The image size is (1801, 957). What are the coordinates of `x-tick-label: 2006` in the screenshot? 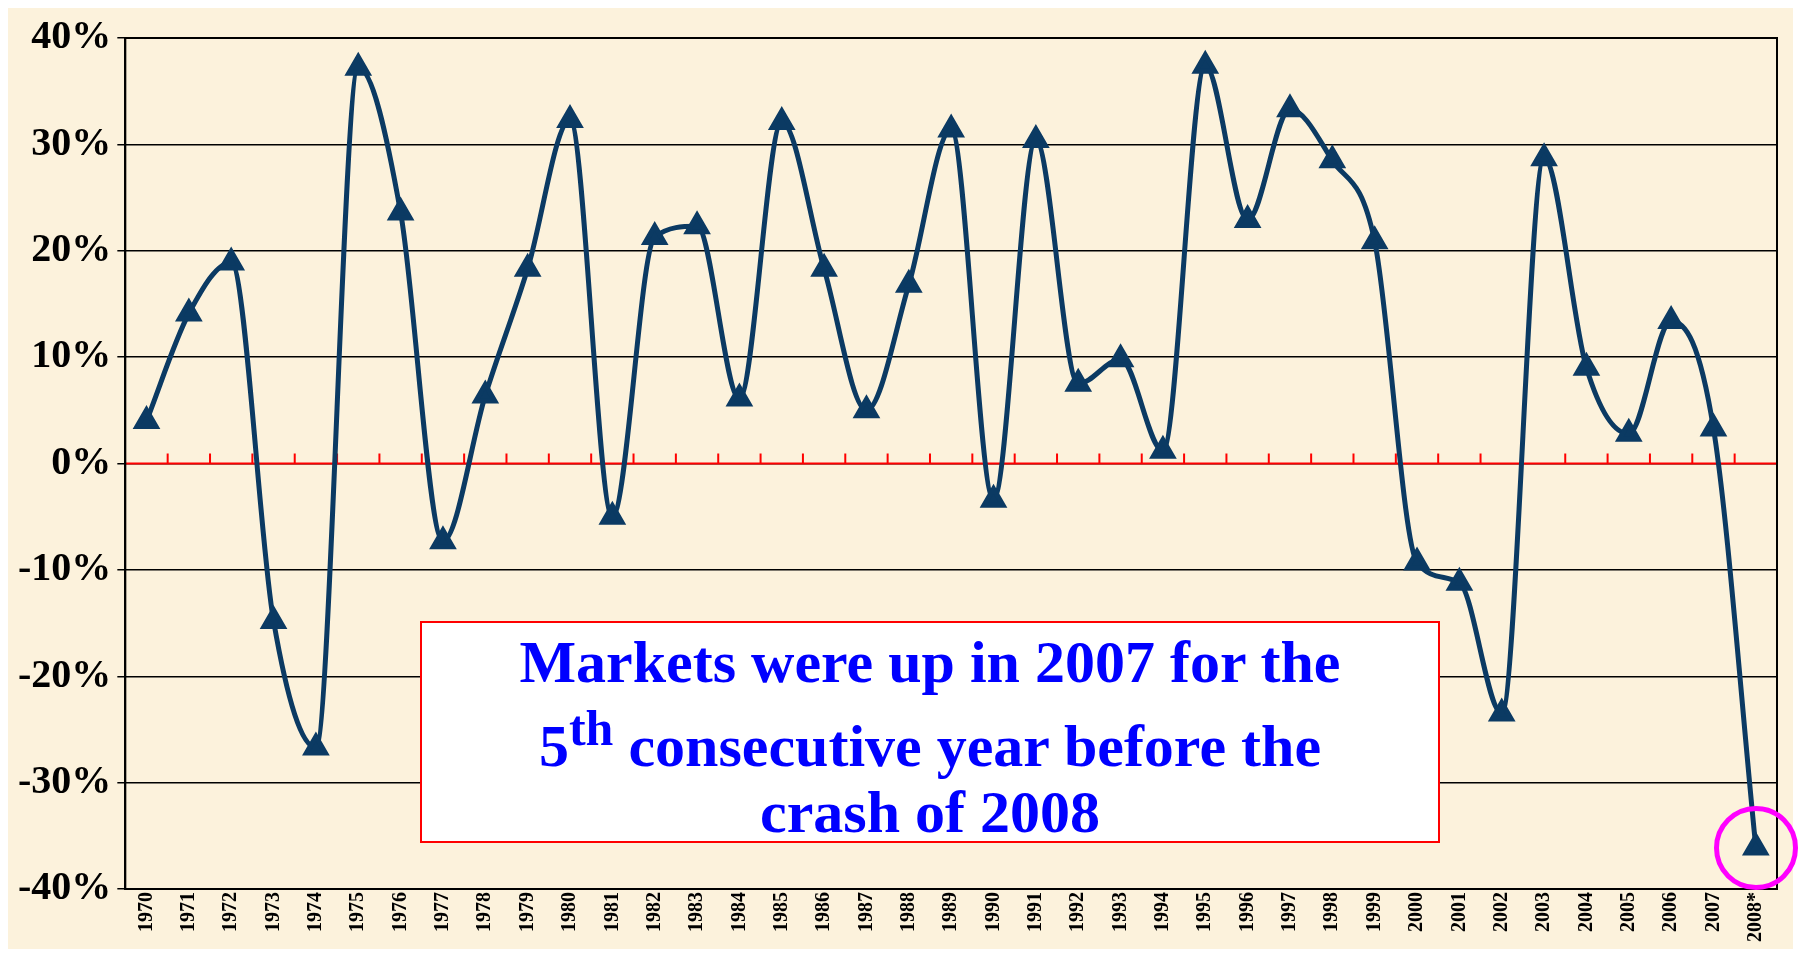 It's located at (1669, 912).